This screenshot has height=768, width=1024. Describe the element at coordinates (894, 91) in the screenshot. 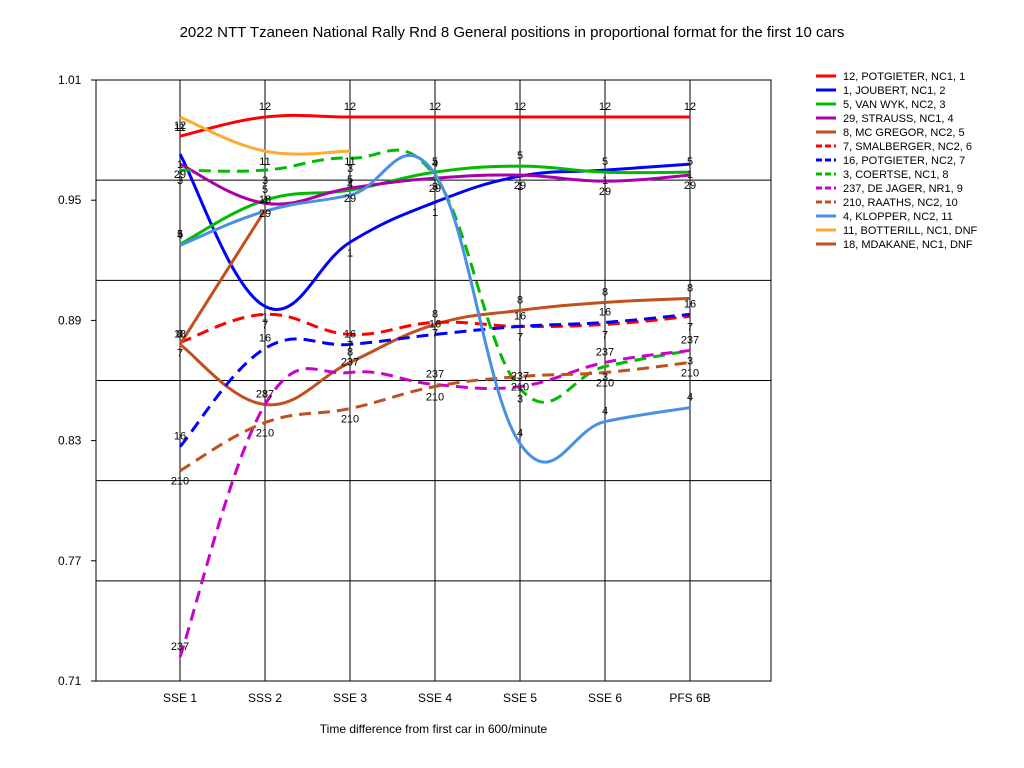

I see `legend-entry: 1, JOUBERT, NC1, 2` at that location.